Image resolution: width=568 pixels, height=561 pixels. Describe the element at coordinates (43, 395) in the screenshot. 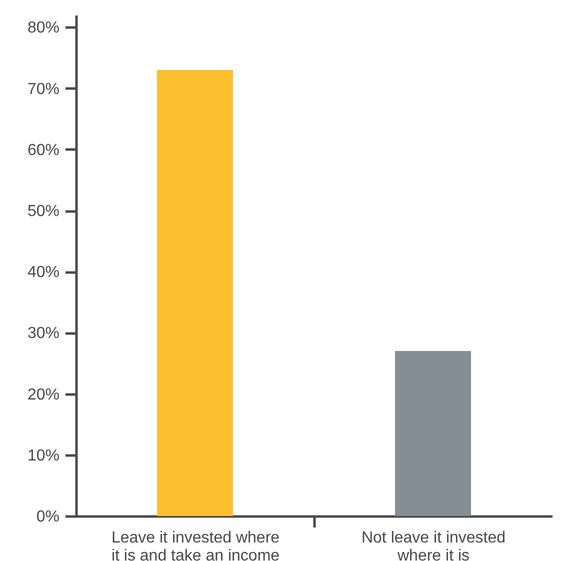

I see `y-tick-label: 20%` at that location.